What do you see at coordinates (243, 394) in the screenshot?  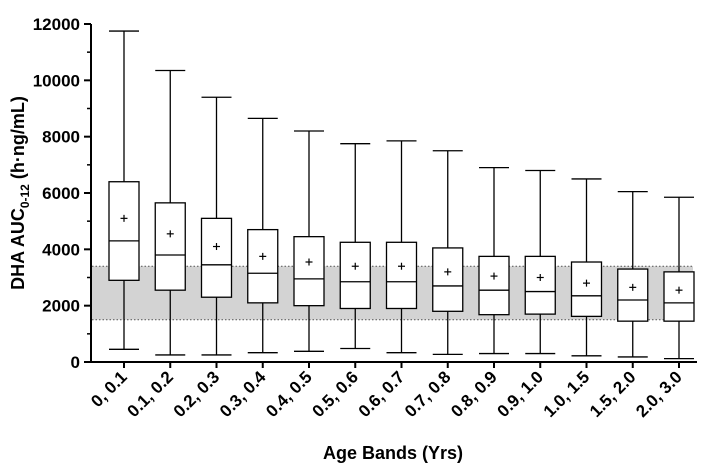 I see `x-tick-label: 0.3, 0.4` at bounding box center [243, 394].